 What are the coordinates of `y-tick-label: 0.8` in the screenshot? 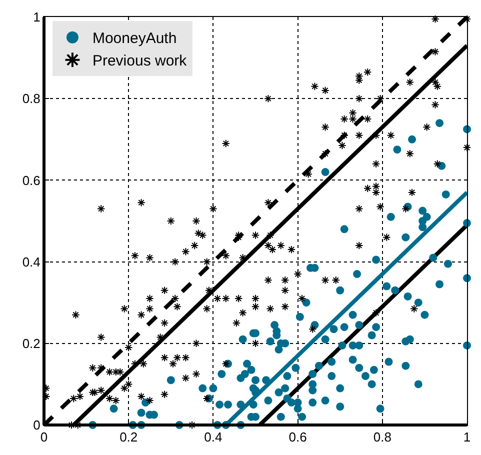 It's located at (31, 98).